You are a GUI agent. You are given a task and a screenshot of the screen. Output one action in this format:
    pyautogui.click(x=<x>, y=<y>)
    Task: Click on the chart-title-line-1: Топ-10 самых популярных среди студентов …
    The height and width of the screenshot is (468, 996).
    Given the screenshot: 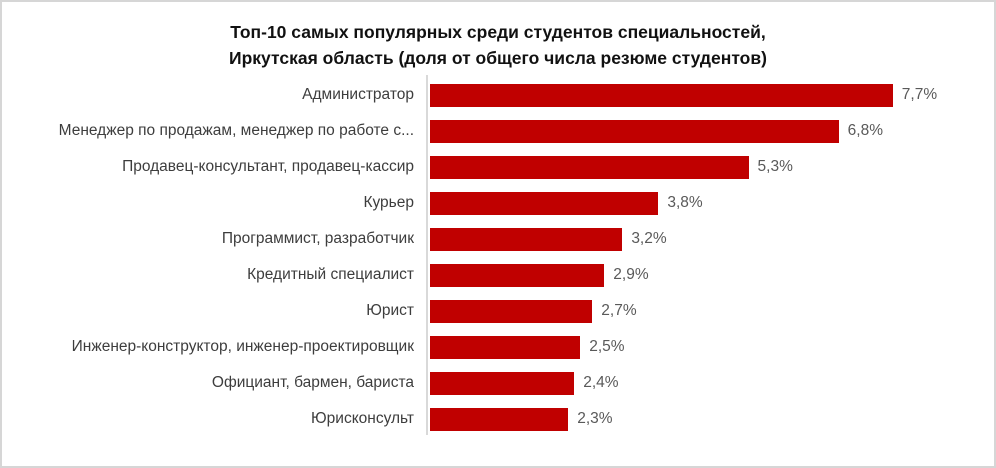 What is the action you would take?
    pyautogui.click(x=498, y=32)
    